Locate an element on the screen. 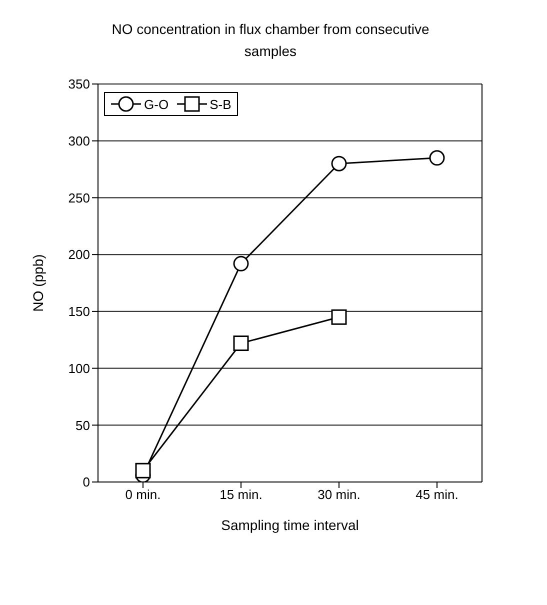 This screenshot has width=547, height=605. x-tick-label: 30 min. is located at coordinates (339, 494).